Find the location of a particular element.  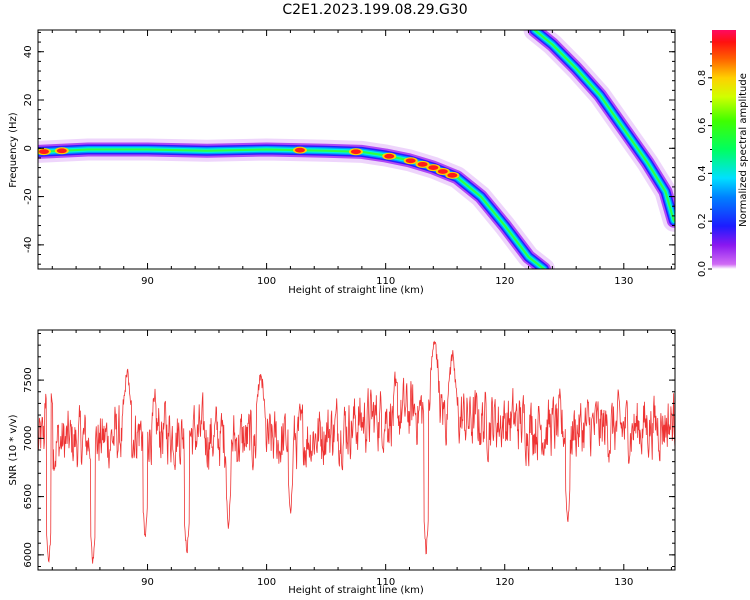

spectrogram-ytick-label: -20 is located at coordinates (28, 196).